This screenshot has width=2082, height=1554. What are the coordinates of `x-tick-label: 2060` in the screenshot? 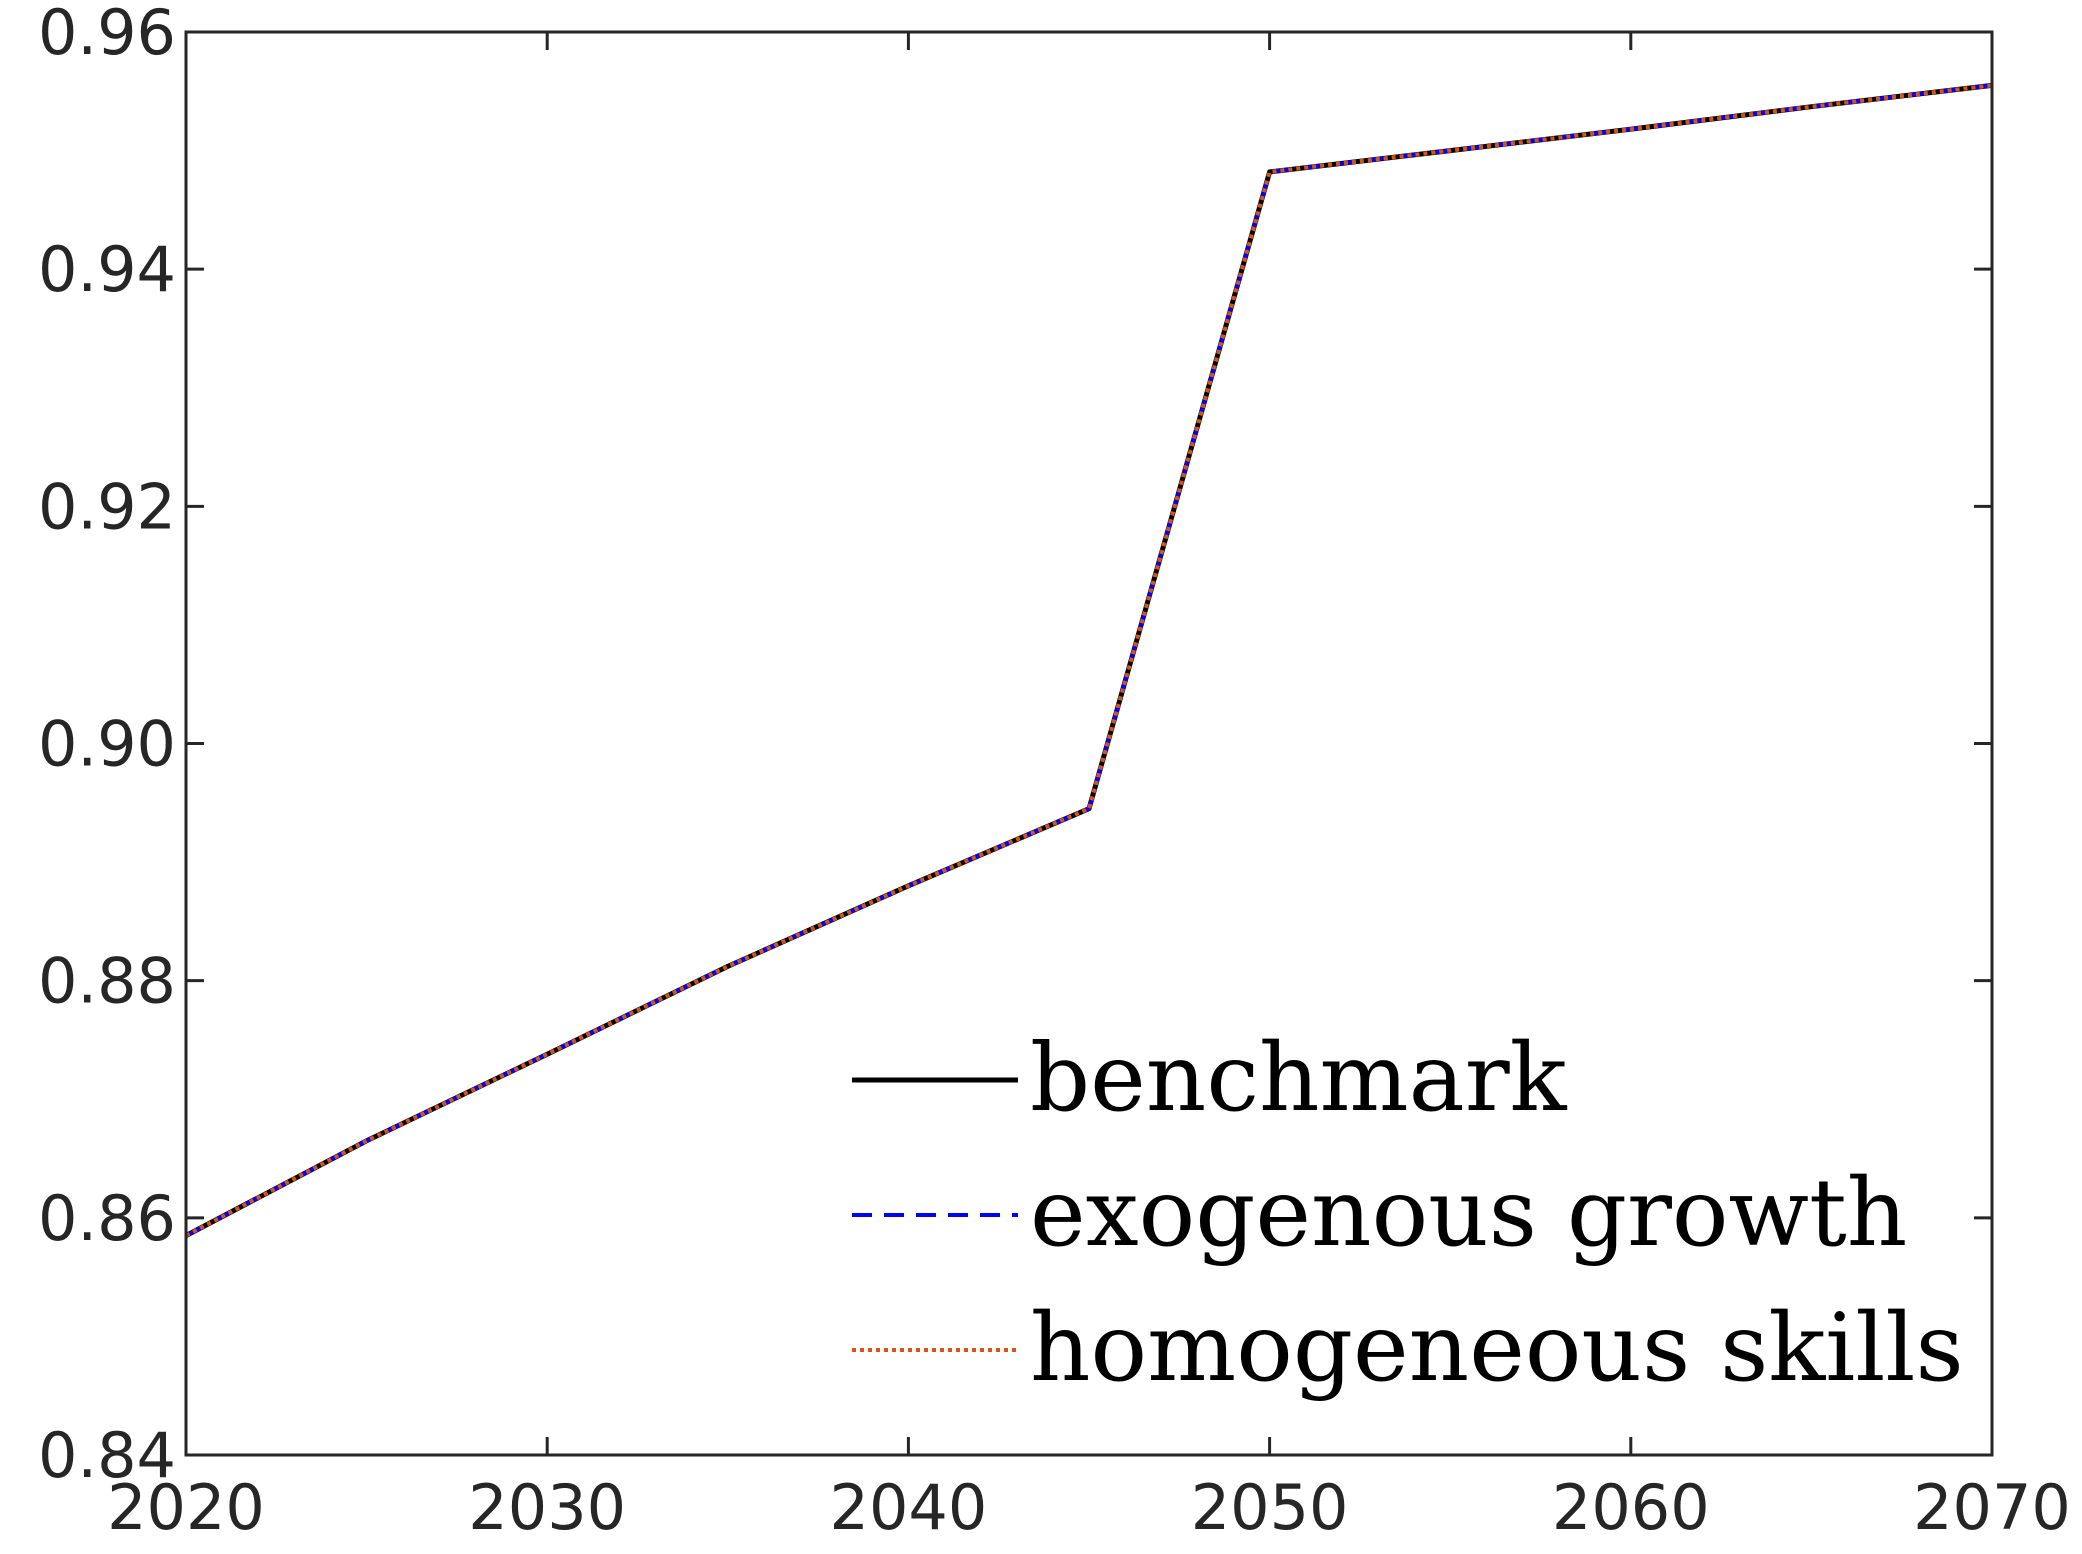 It's located at (1631, 1507).